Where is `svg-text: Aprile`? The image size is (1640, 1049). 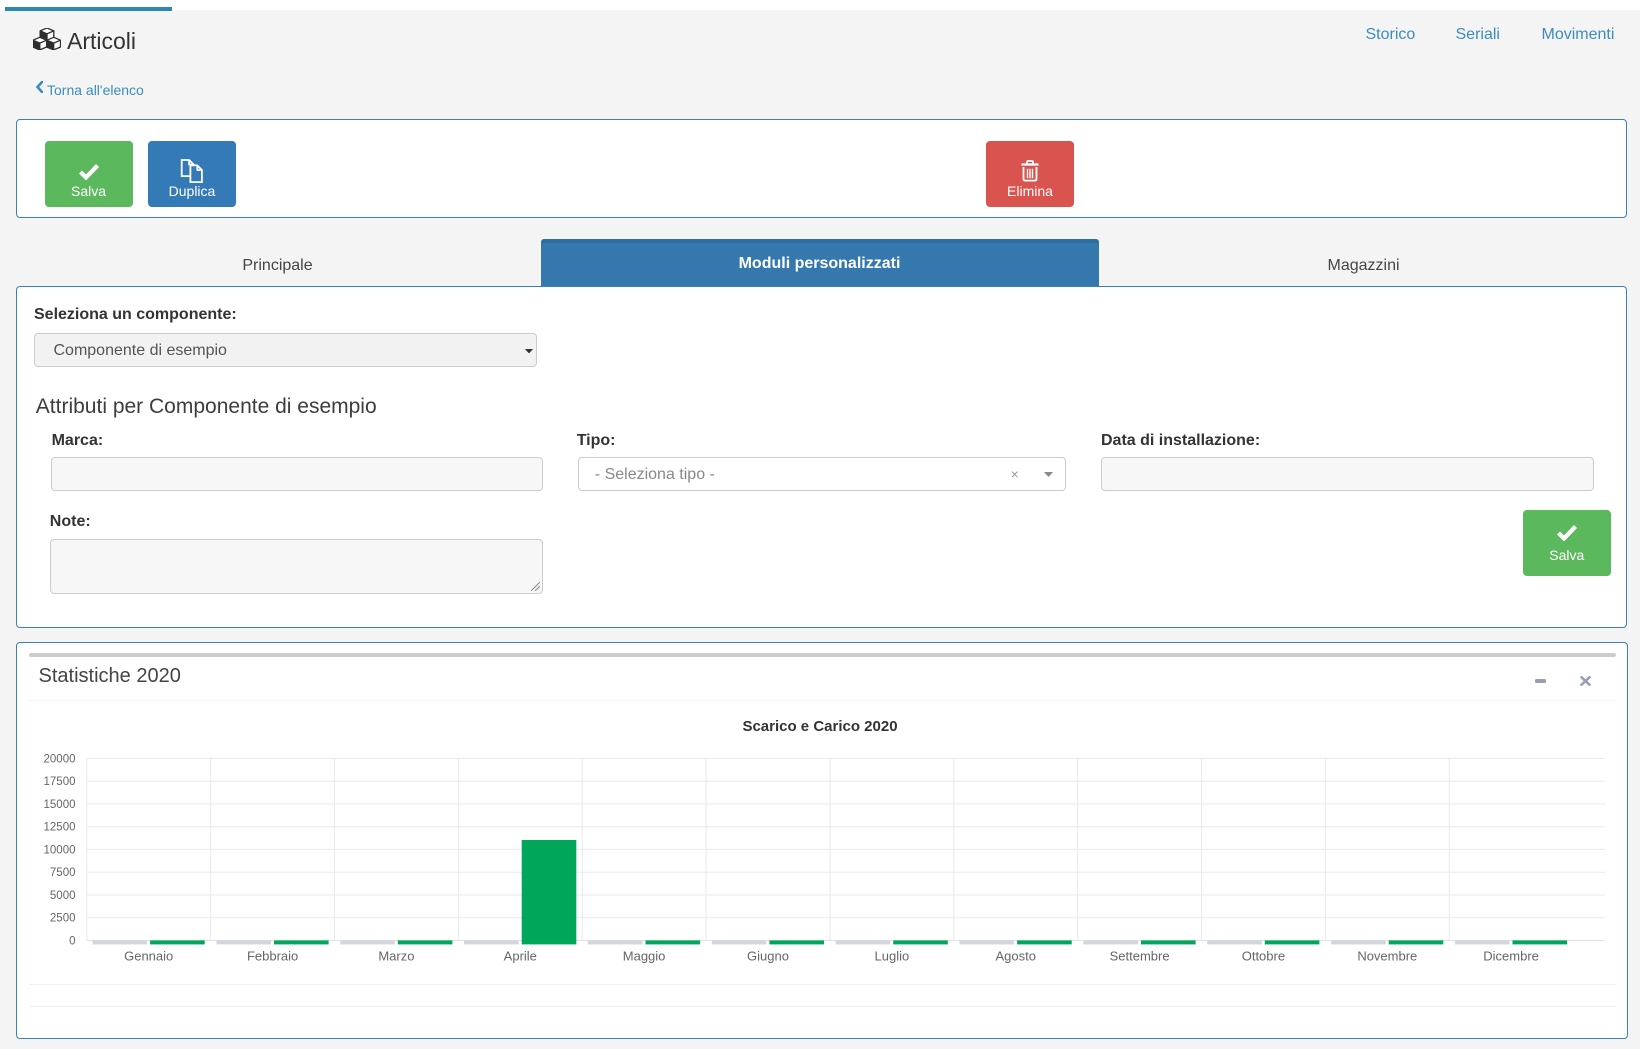
svg-text: Aprile is located at coordinates (520, 956).